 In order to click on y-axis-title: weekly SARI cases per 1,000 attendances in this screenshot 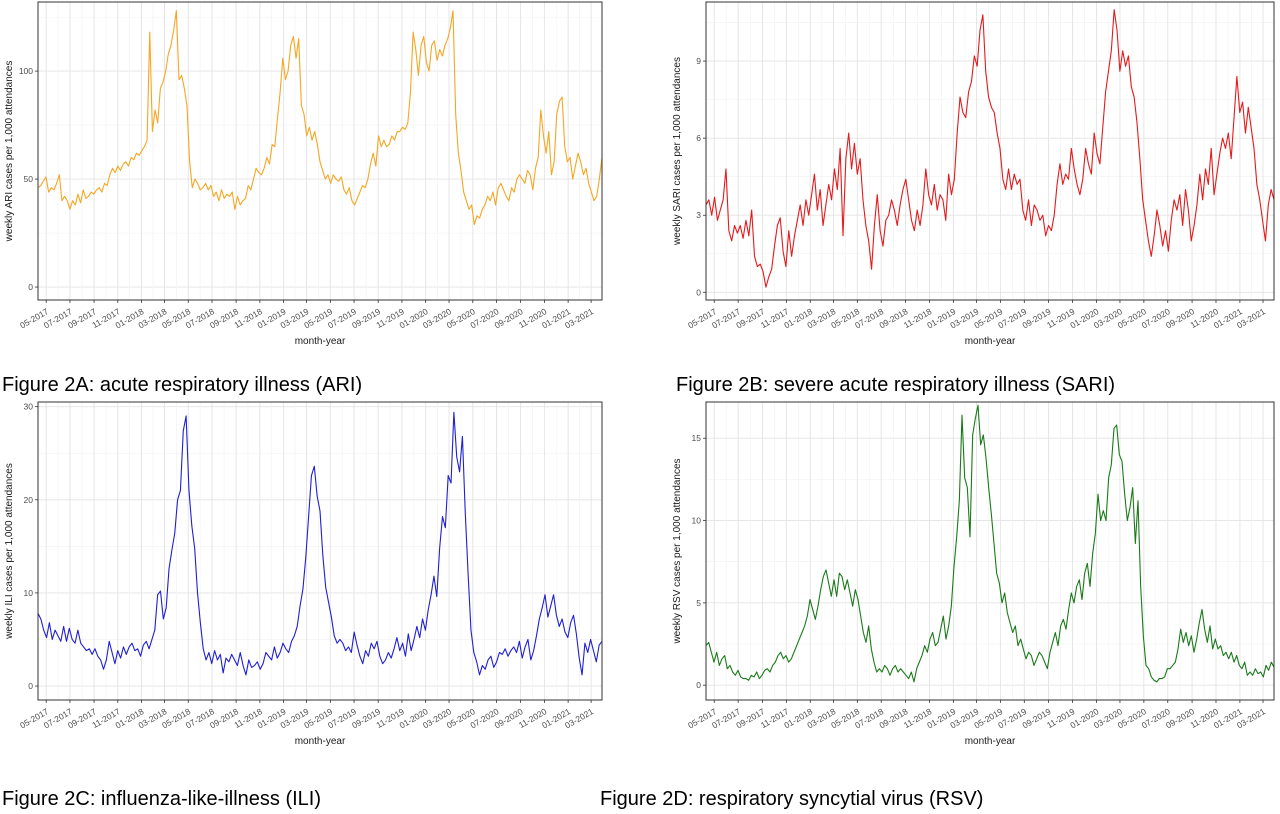, I will do `click(677, 151)`.